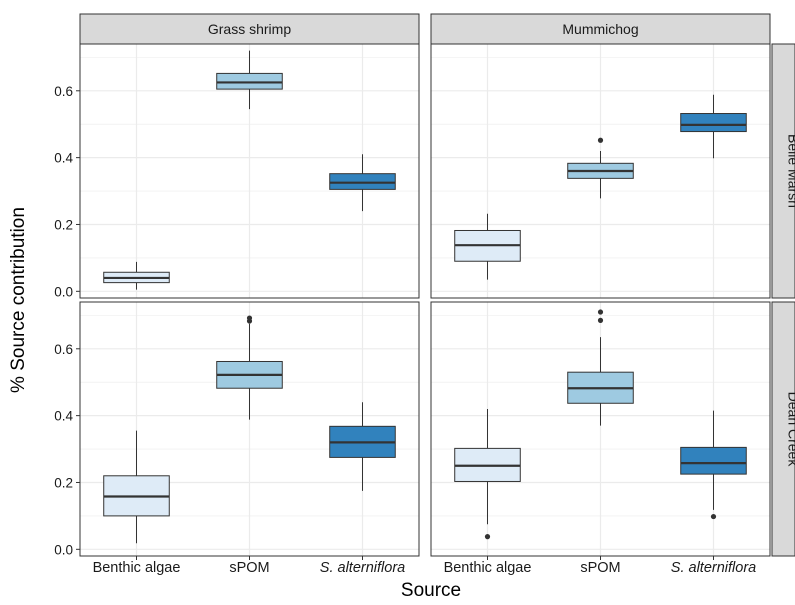 This screenshot has width=795, height=605. What do you see at coordinates (600, 140) in the screenshot?
I see `box-mummichog-belle-marsh-spom-outlier` at bounding box center [600, 140].